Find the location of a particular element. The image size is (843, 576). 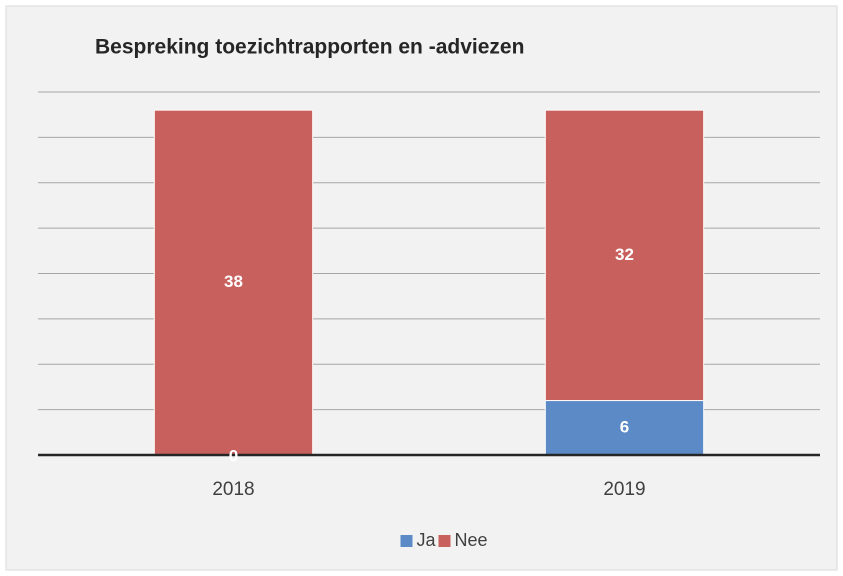

data-label: 6 is located at coordinates (624, 426).